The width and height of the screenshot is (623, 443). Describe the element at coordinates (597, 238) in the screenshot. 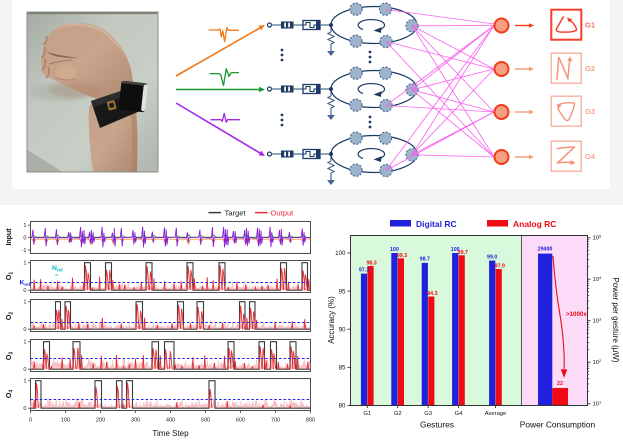

I see `svg-text: 105` at that location.